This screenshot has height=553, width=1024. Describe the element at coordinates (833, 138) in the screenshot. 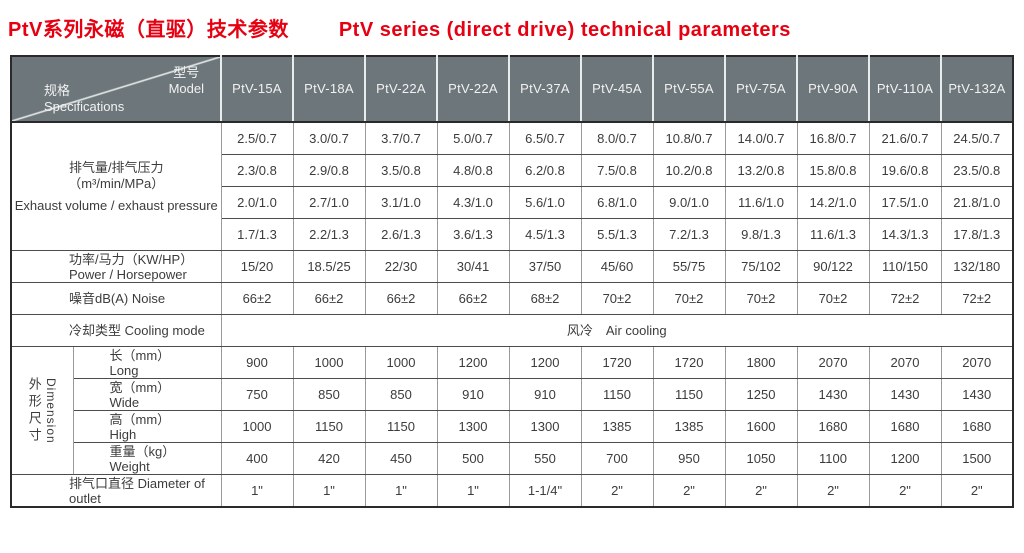

I see `exhaust-value: 16.8/0.7` at that location.